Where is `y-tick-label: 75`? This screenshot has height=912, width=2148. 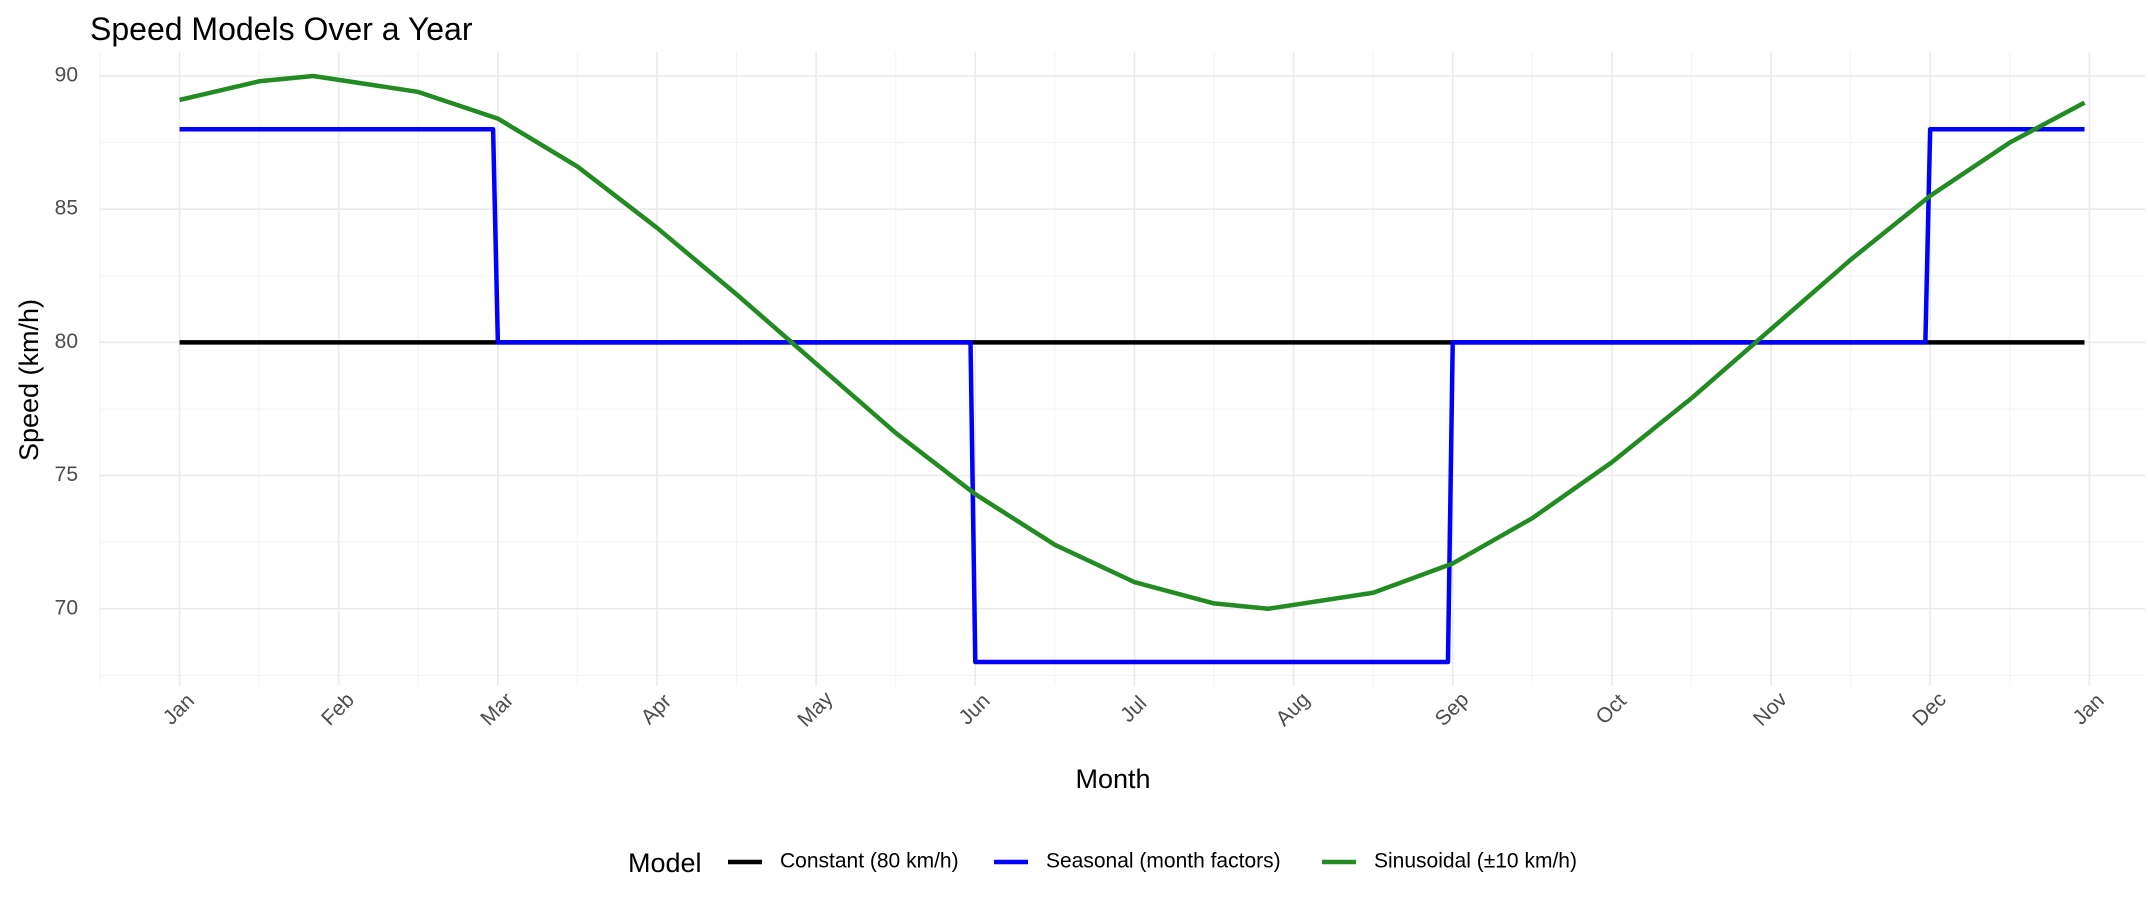
y-tick-label: 75 is located at coordinates (66, 474).